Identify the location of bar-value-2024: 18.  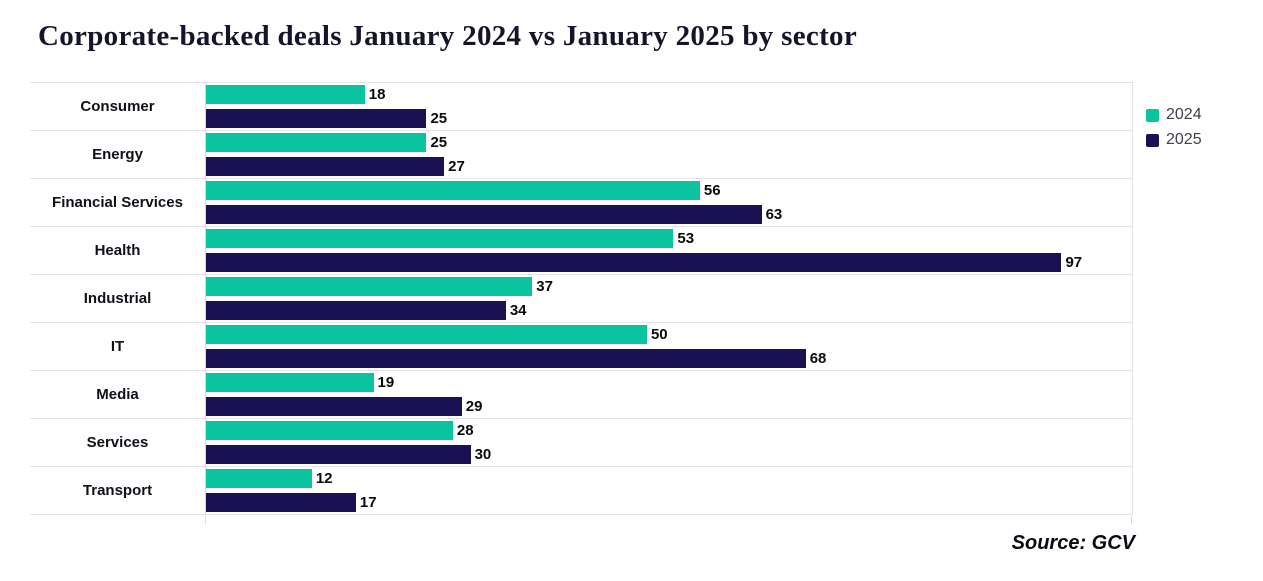
(377, 94).